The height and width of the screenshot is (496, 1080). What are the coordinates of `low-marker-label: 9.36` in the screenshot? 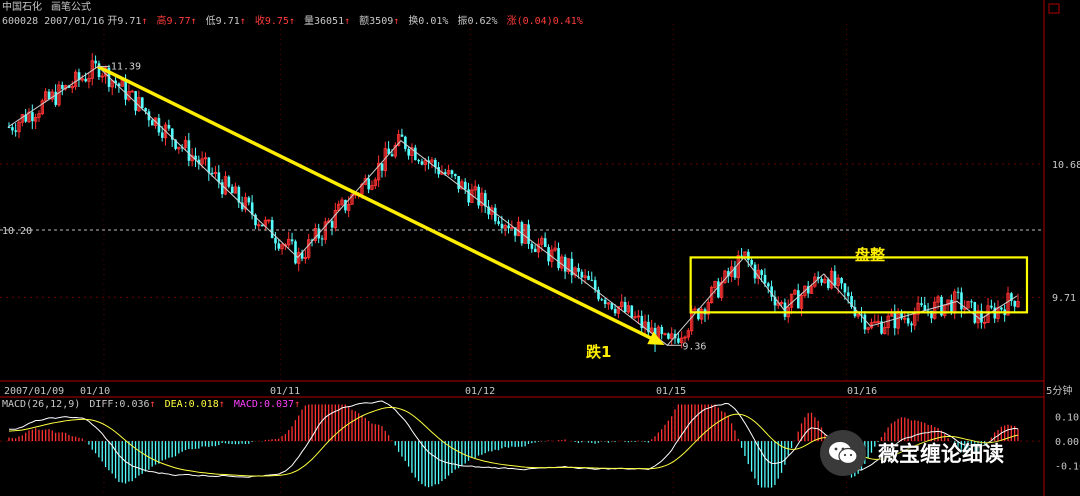 It's located at (694, 346).